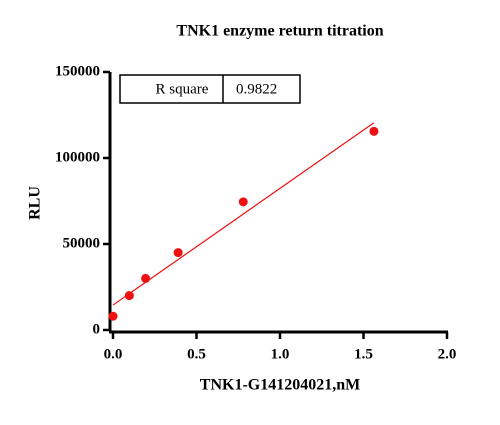 The image size is (500, 425). I want to click on x-tick-label: 0.5, so click(196, 354).